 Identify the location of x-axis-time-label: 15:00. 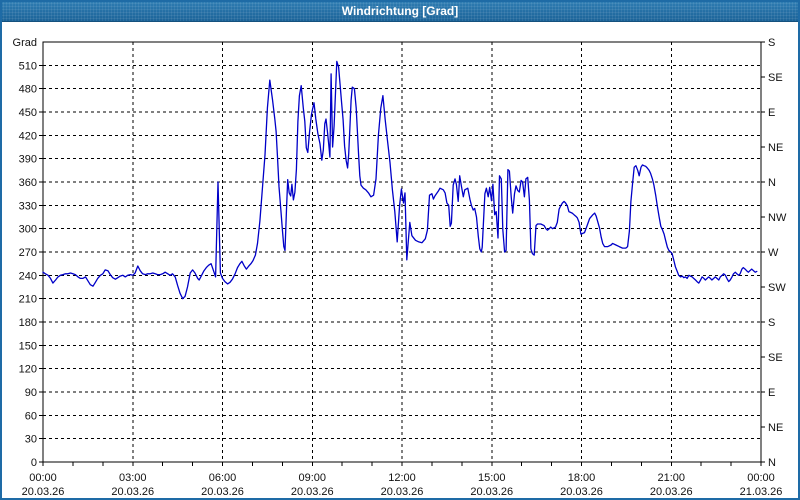
(492, 478).